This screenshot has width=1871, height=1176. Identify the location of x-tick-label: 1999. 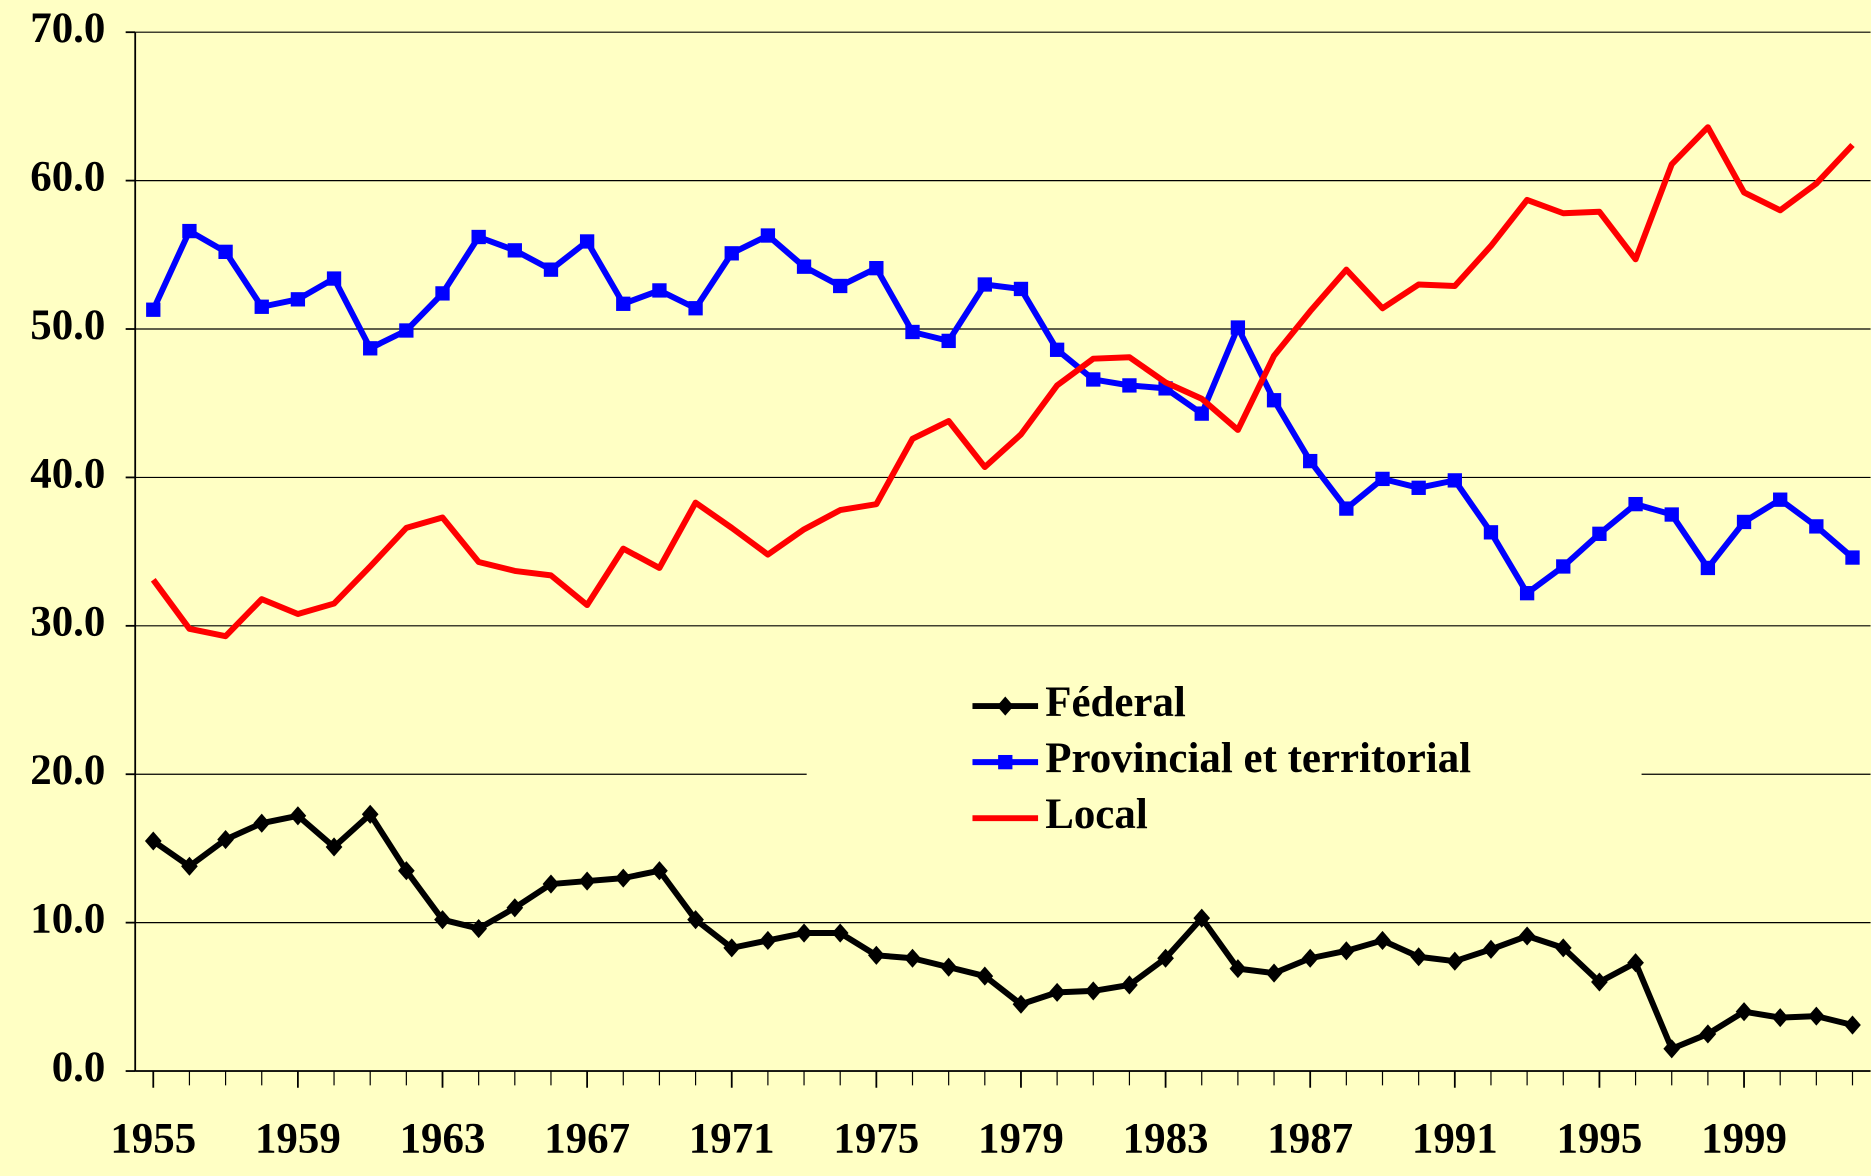
(1744, 1138).